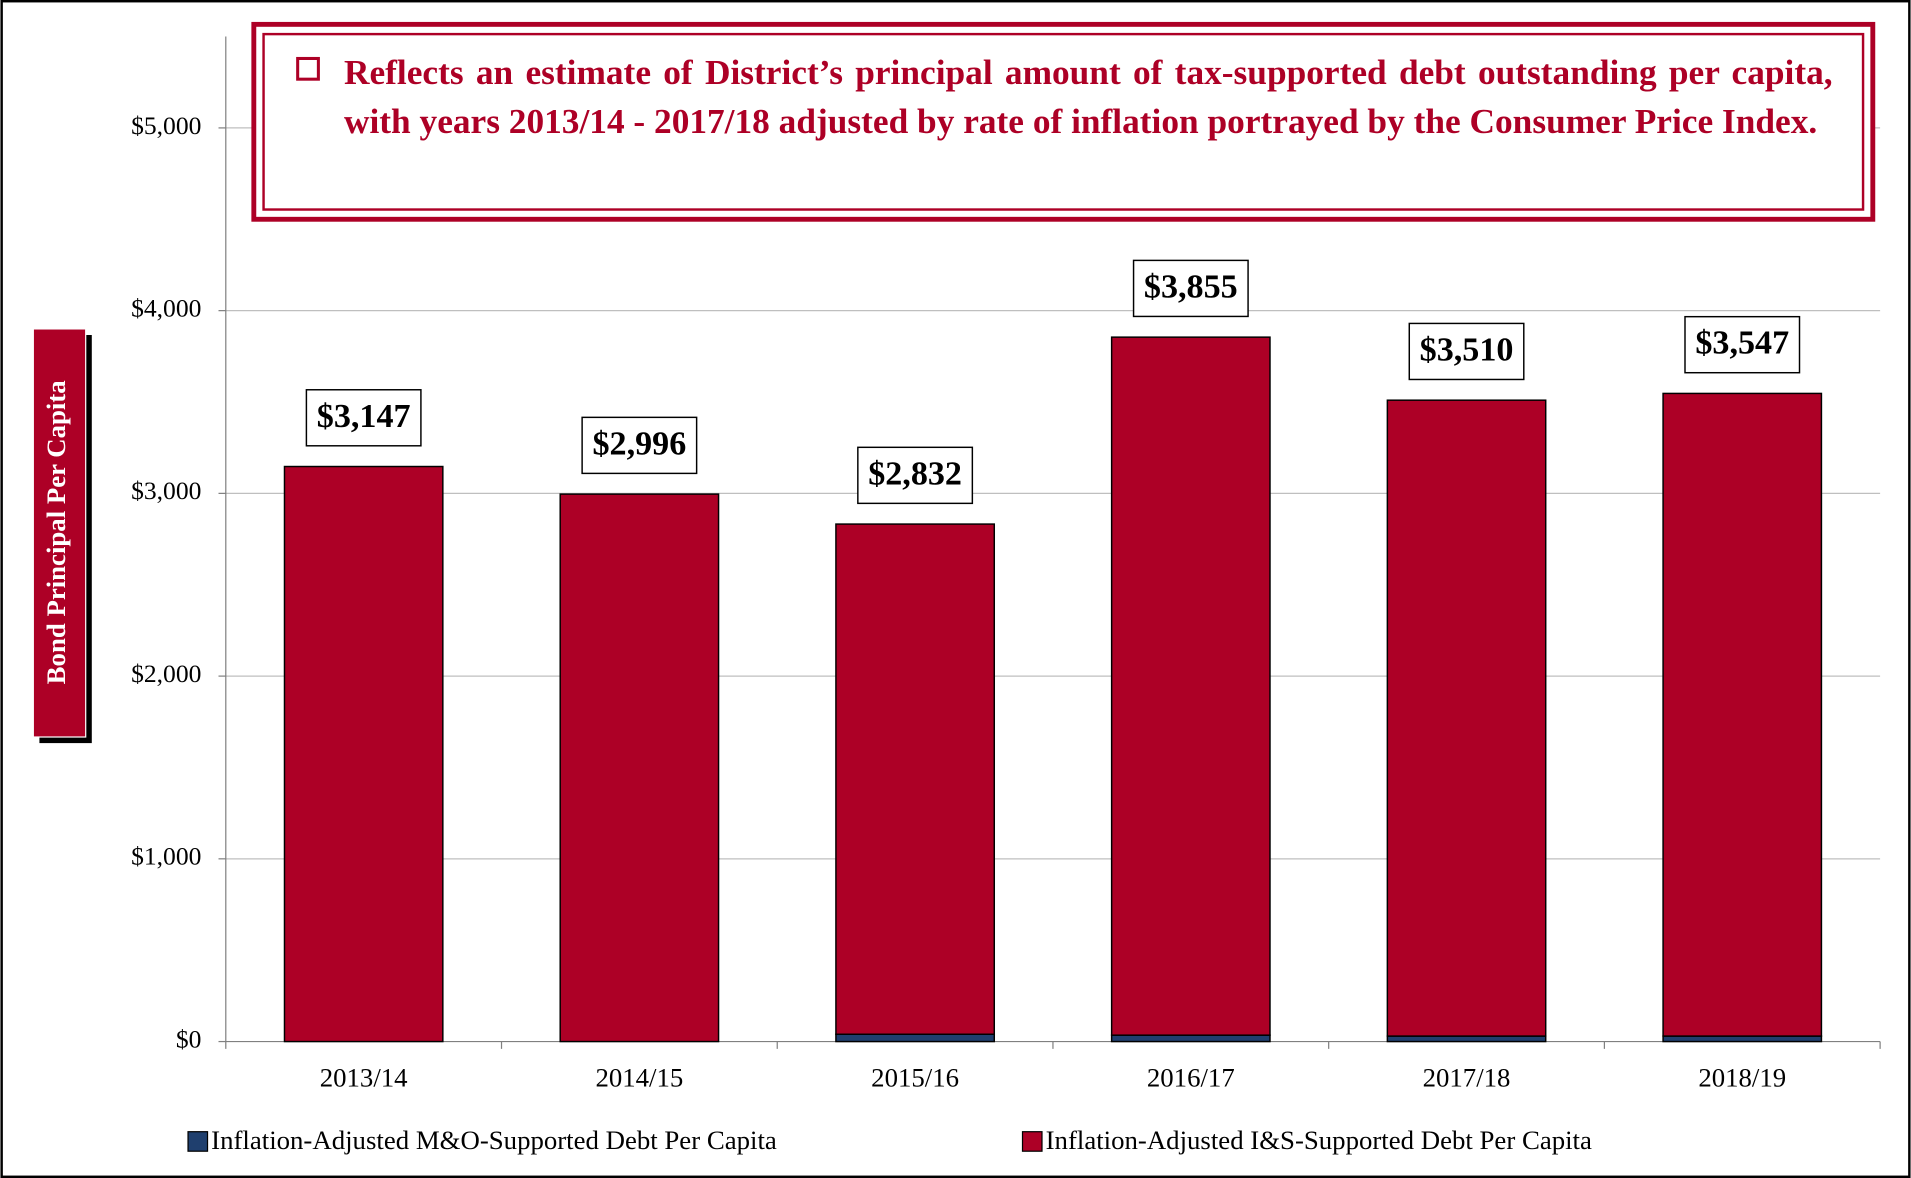 The image size is (1911, 1178). I want to click on annotation-bullet, so click(308, 68).